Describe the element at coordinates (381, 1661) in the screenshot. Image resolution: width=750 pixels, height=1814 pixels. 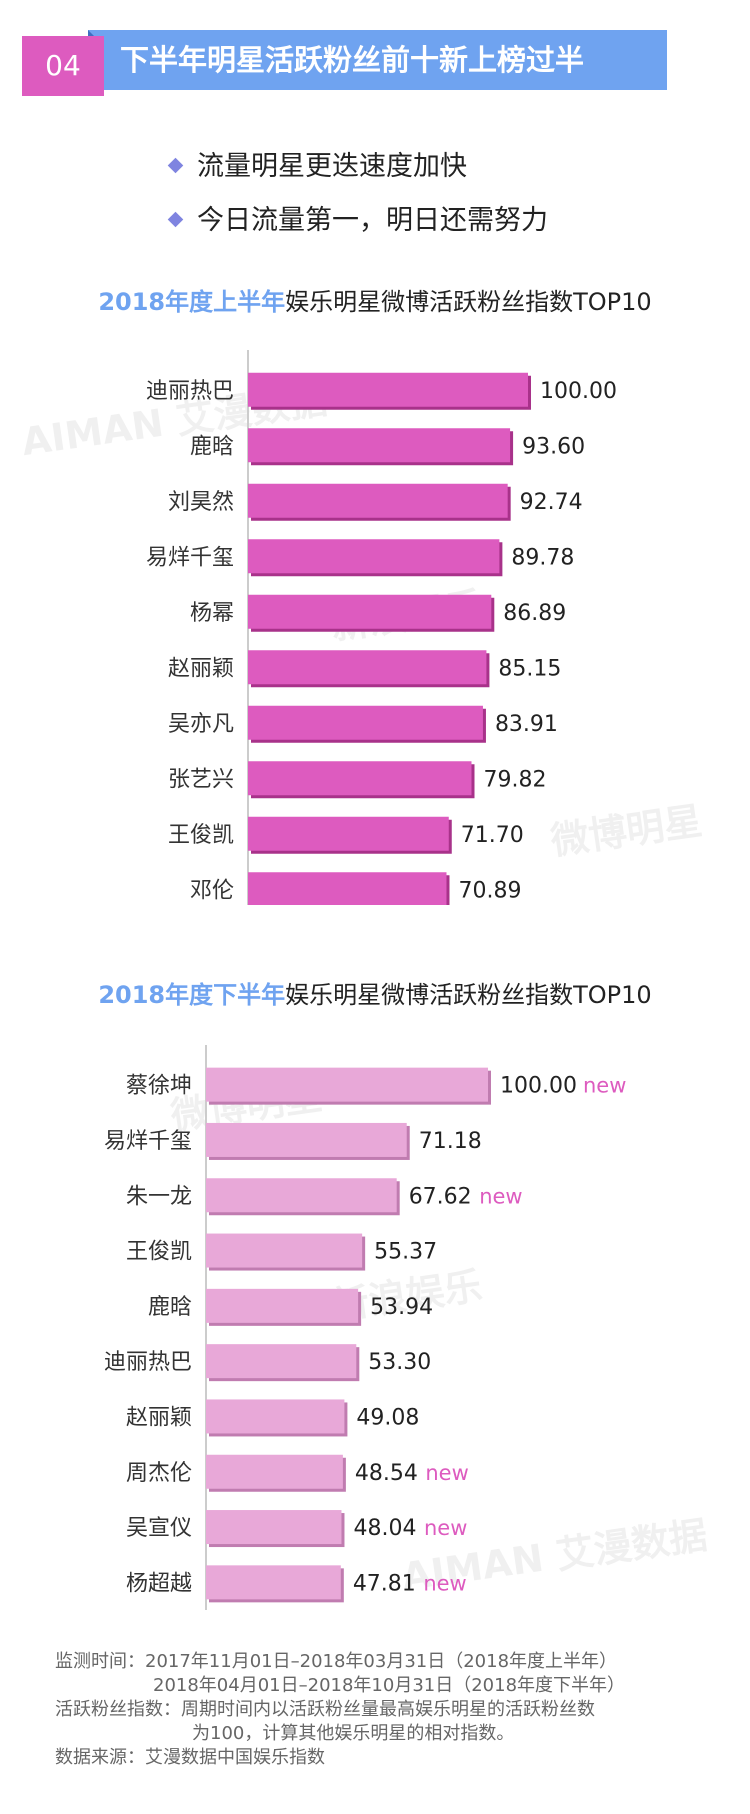
I see `note-text: 2017年11月01日–2018年03月31日（2018年度上半年）` at that location.